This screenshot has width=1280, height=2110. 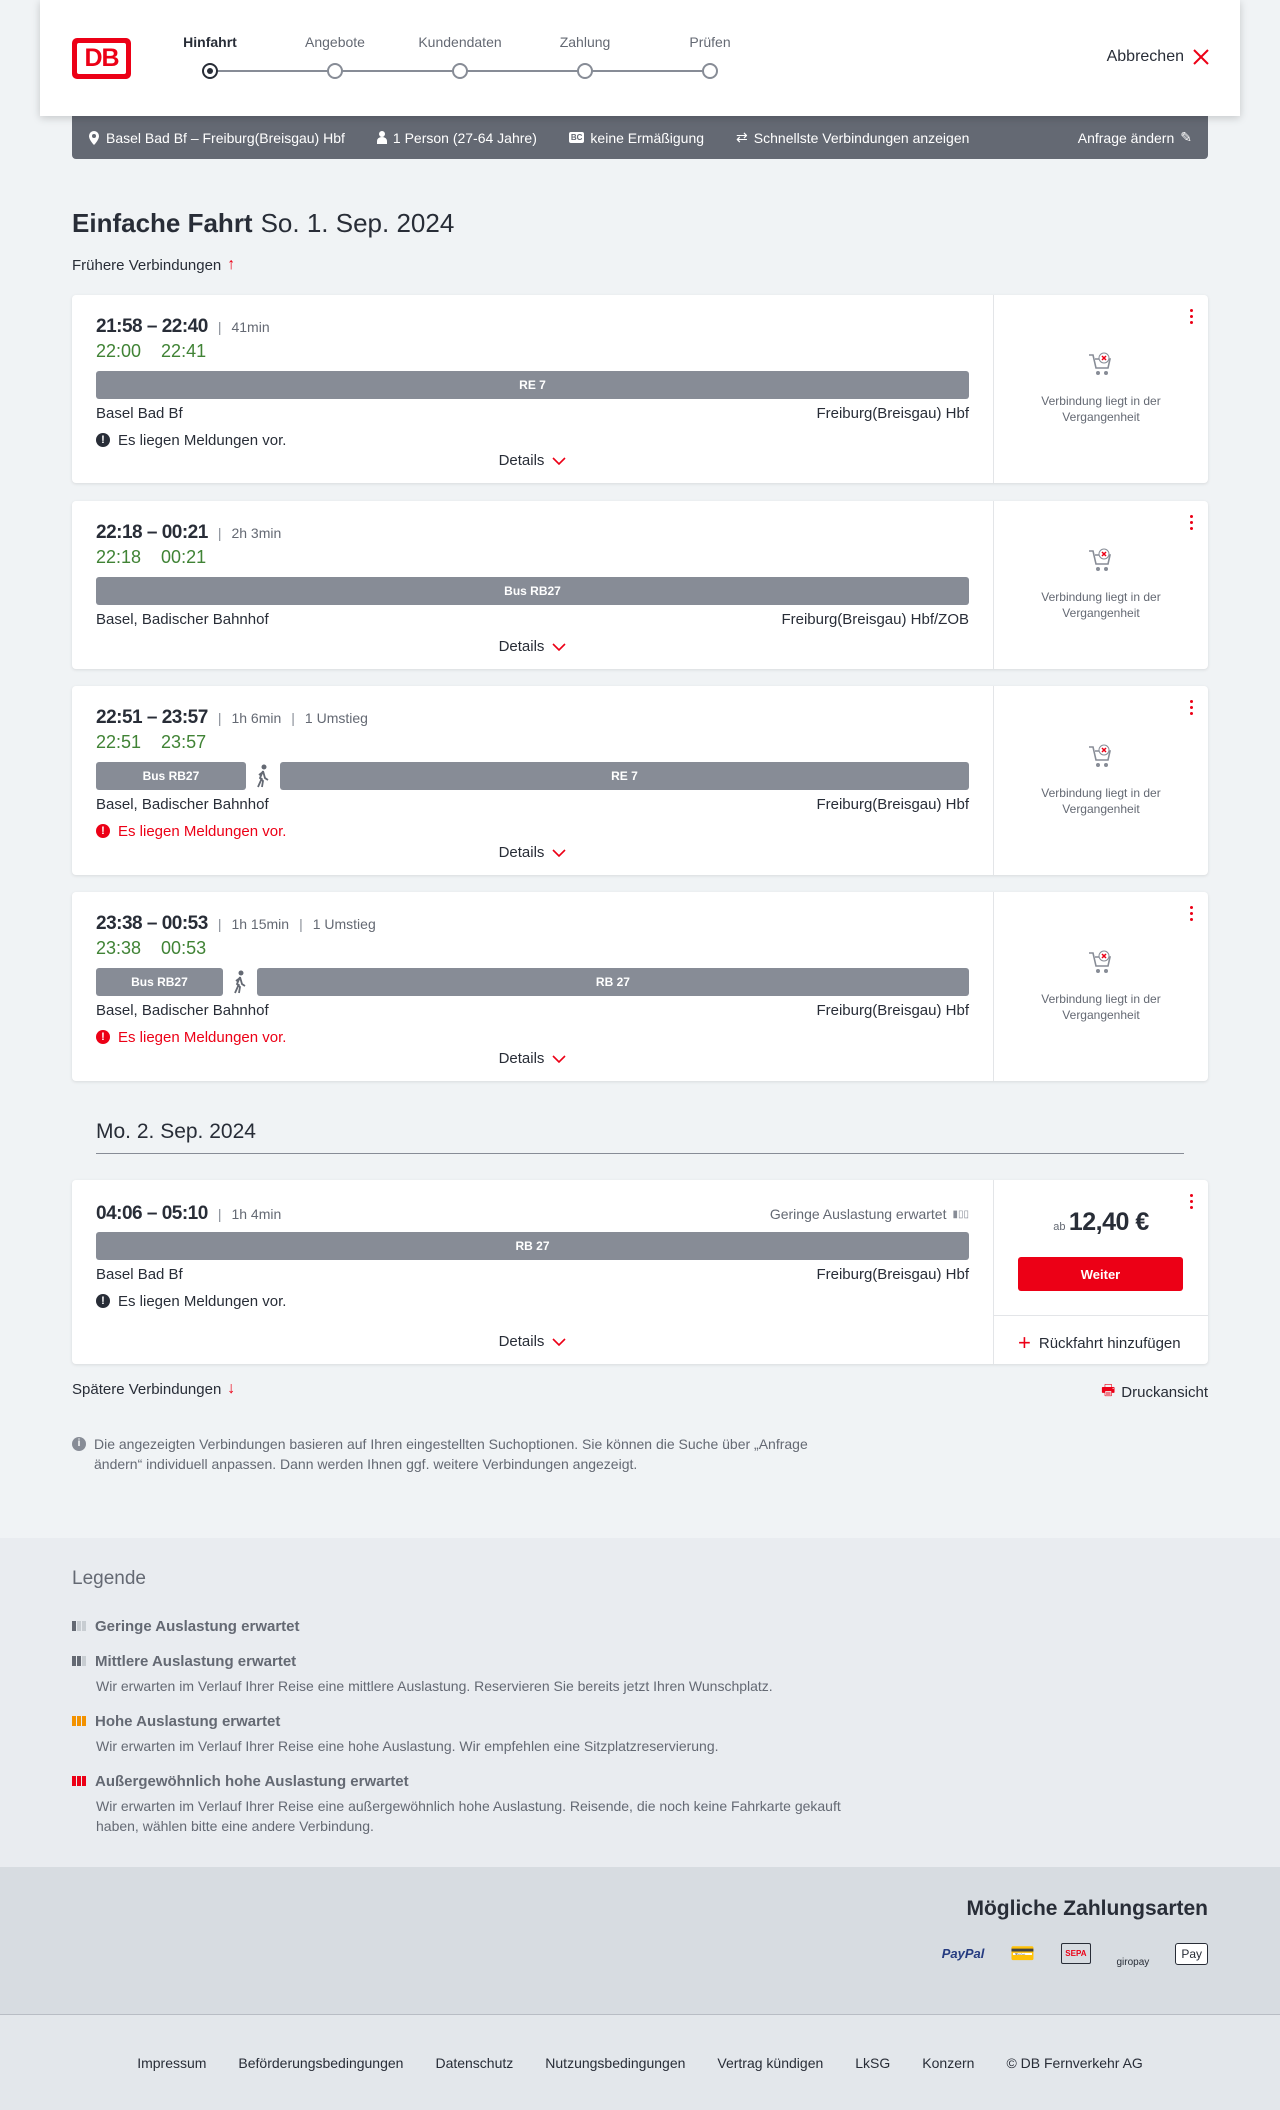 I want to click on close-icon, so click(x=1201, y=57).